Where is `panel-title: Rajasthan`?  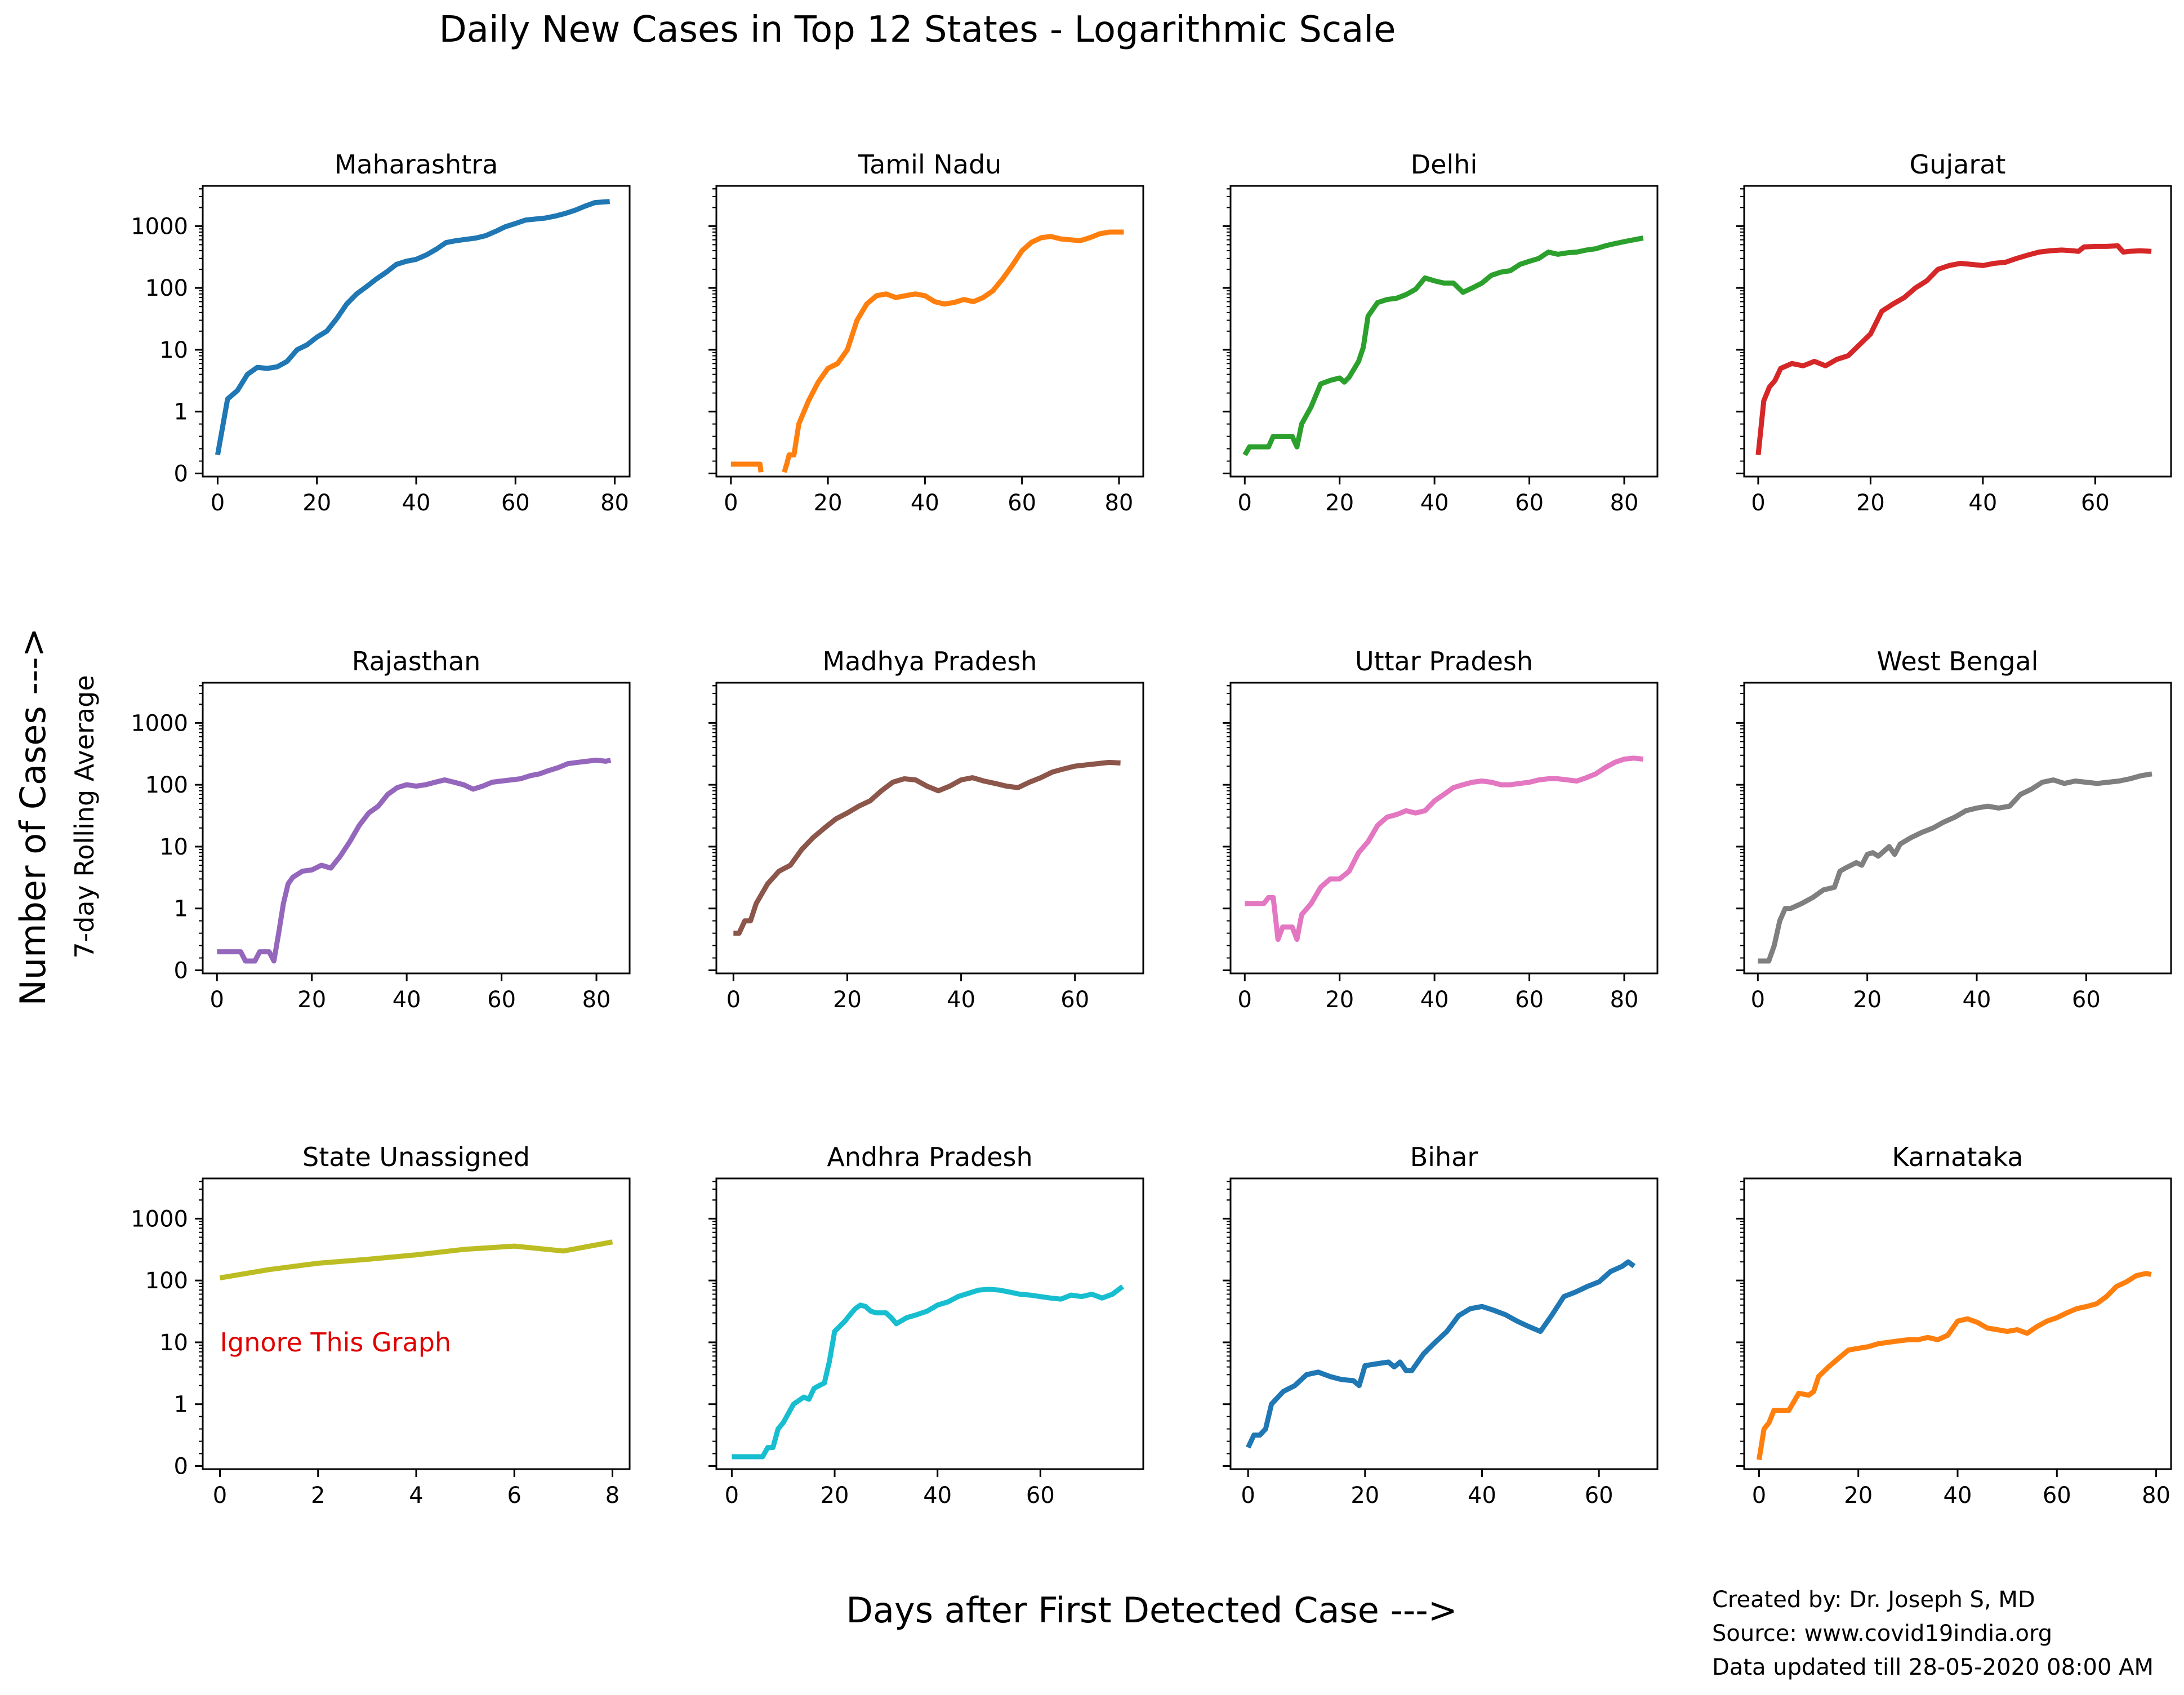 panel-title: Rajasthan is located at coordinates (416, 661).